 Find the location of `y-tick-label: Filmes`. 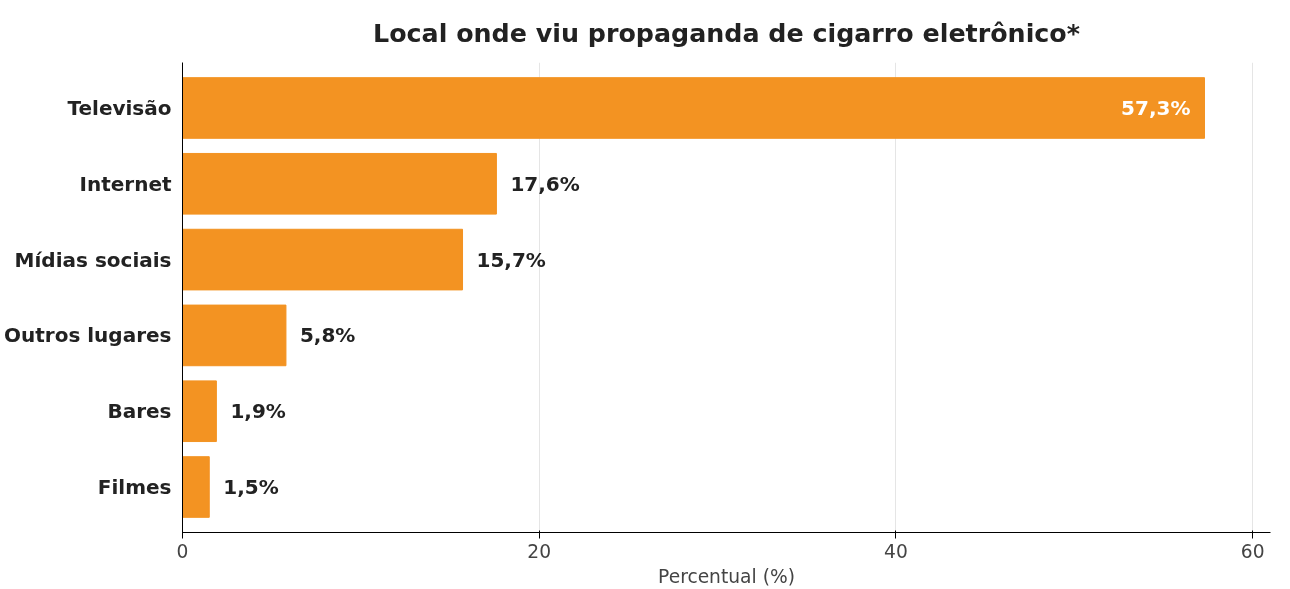

y-tick-label: Filmes is located at coordinates (134, 487).